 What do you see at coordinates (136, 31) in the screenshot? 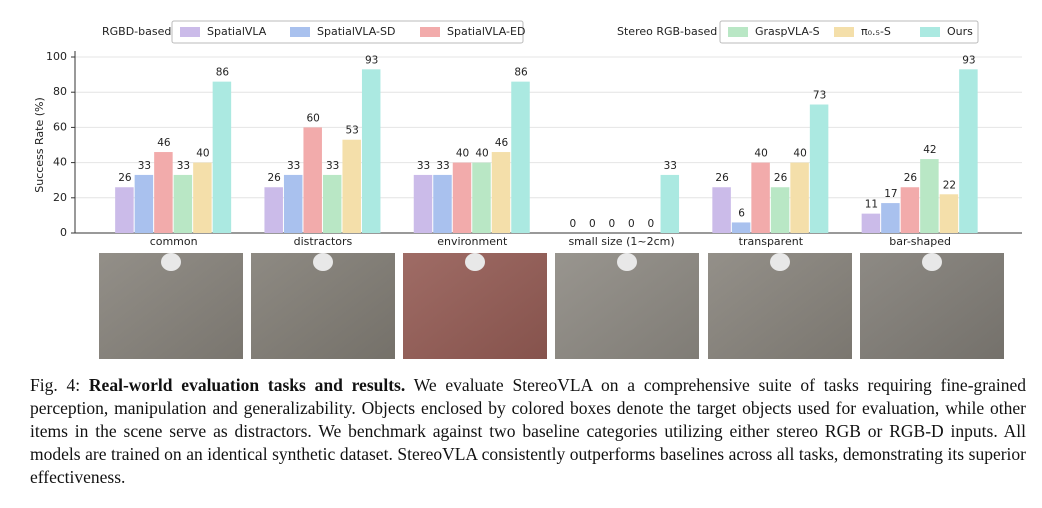
I see `legend-group-label: RGBD-based` at bounding box center [136, 31].